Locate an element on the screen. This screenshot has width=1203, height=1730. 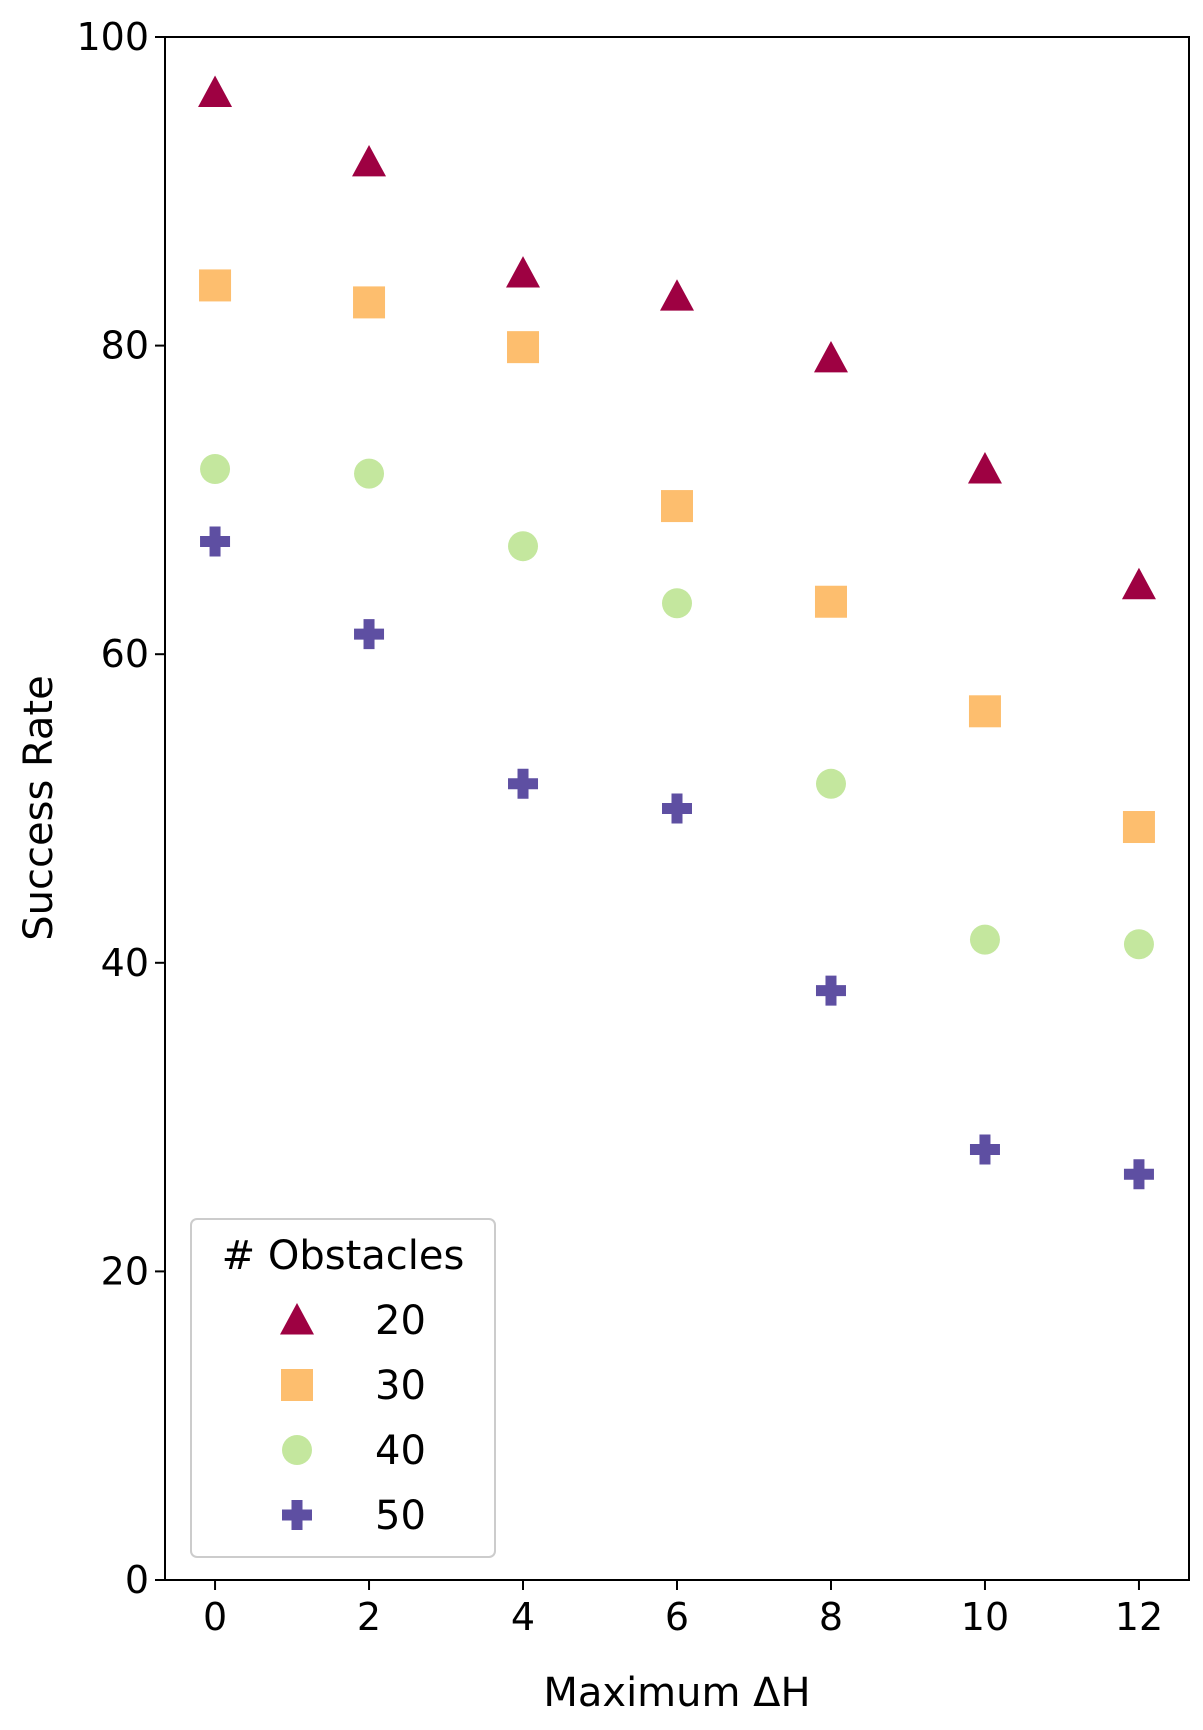
x-tick-label: 8 is located at coordinates (831, 1617).